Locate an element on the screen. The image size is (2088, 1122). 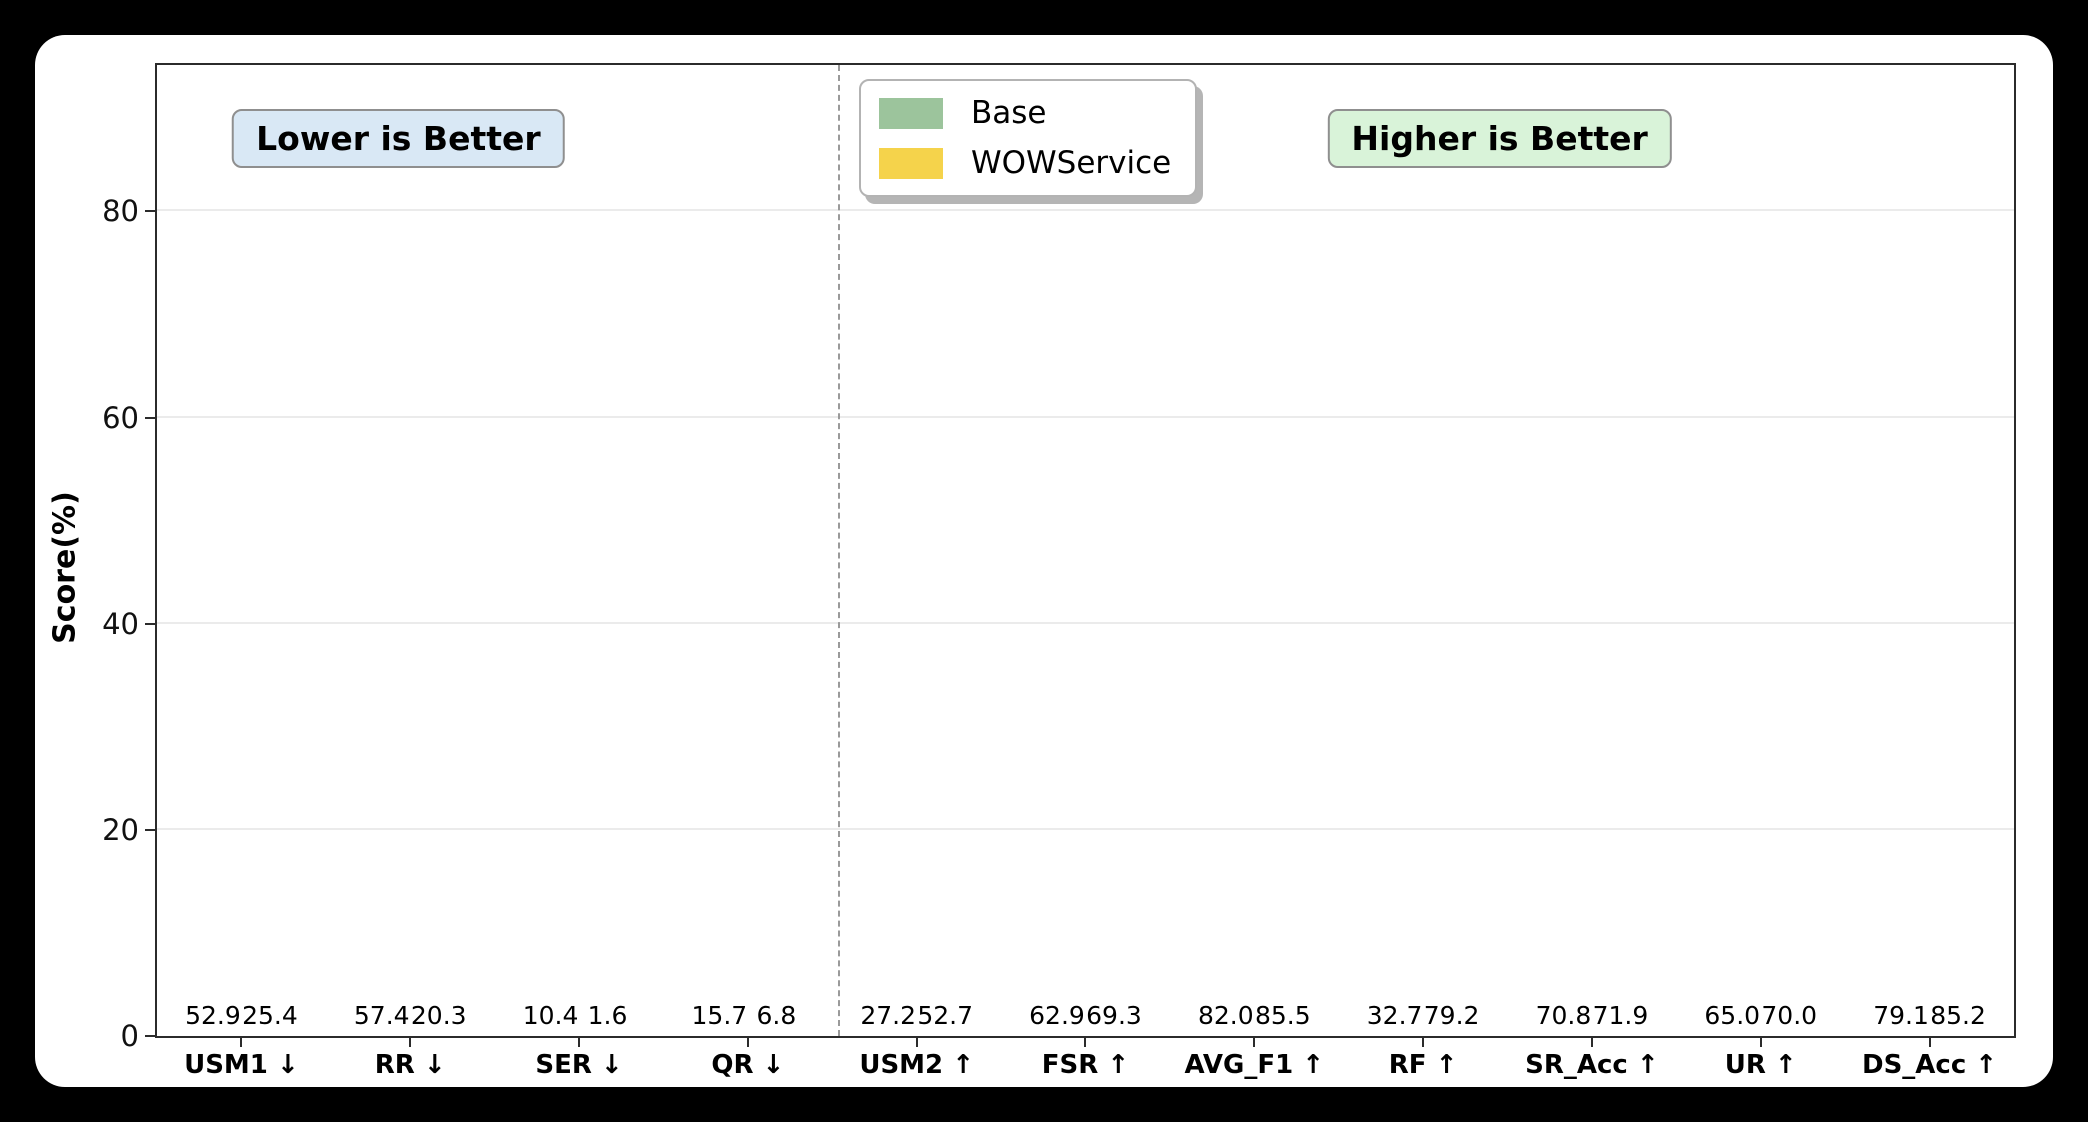
value-label: 85.5 is located at coordinates (1282, 1015).